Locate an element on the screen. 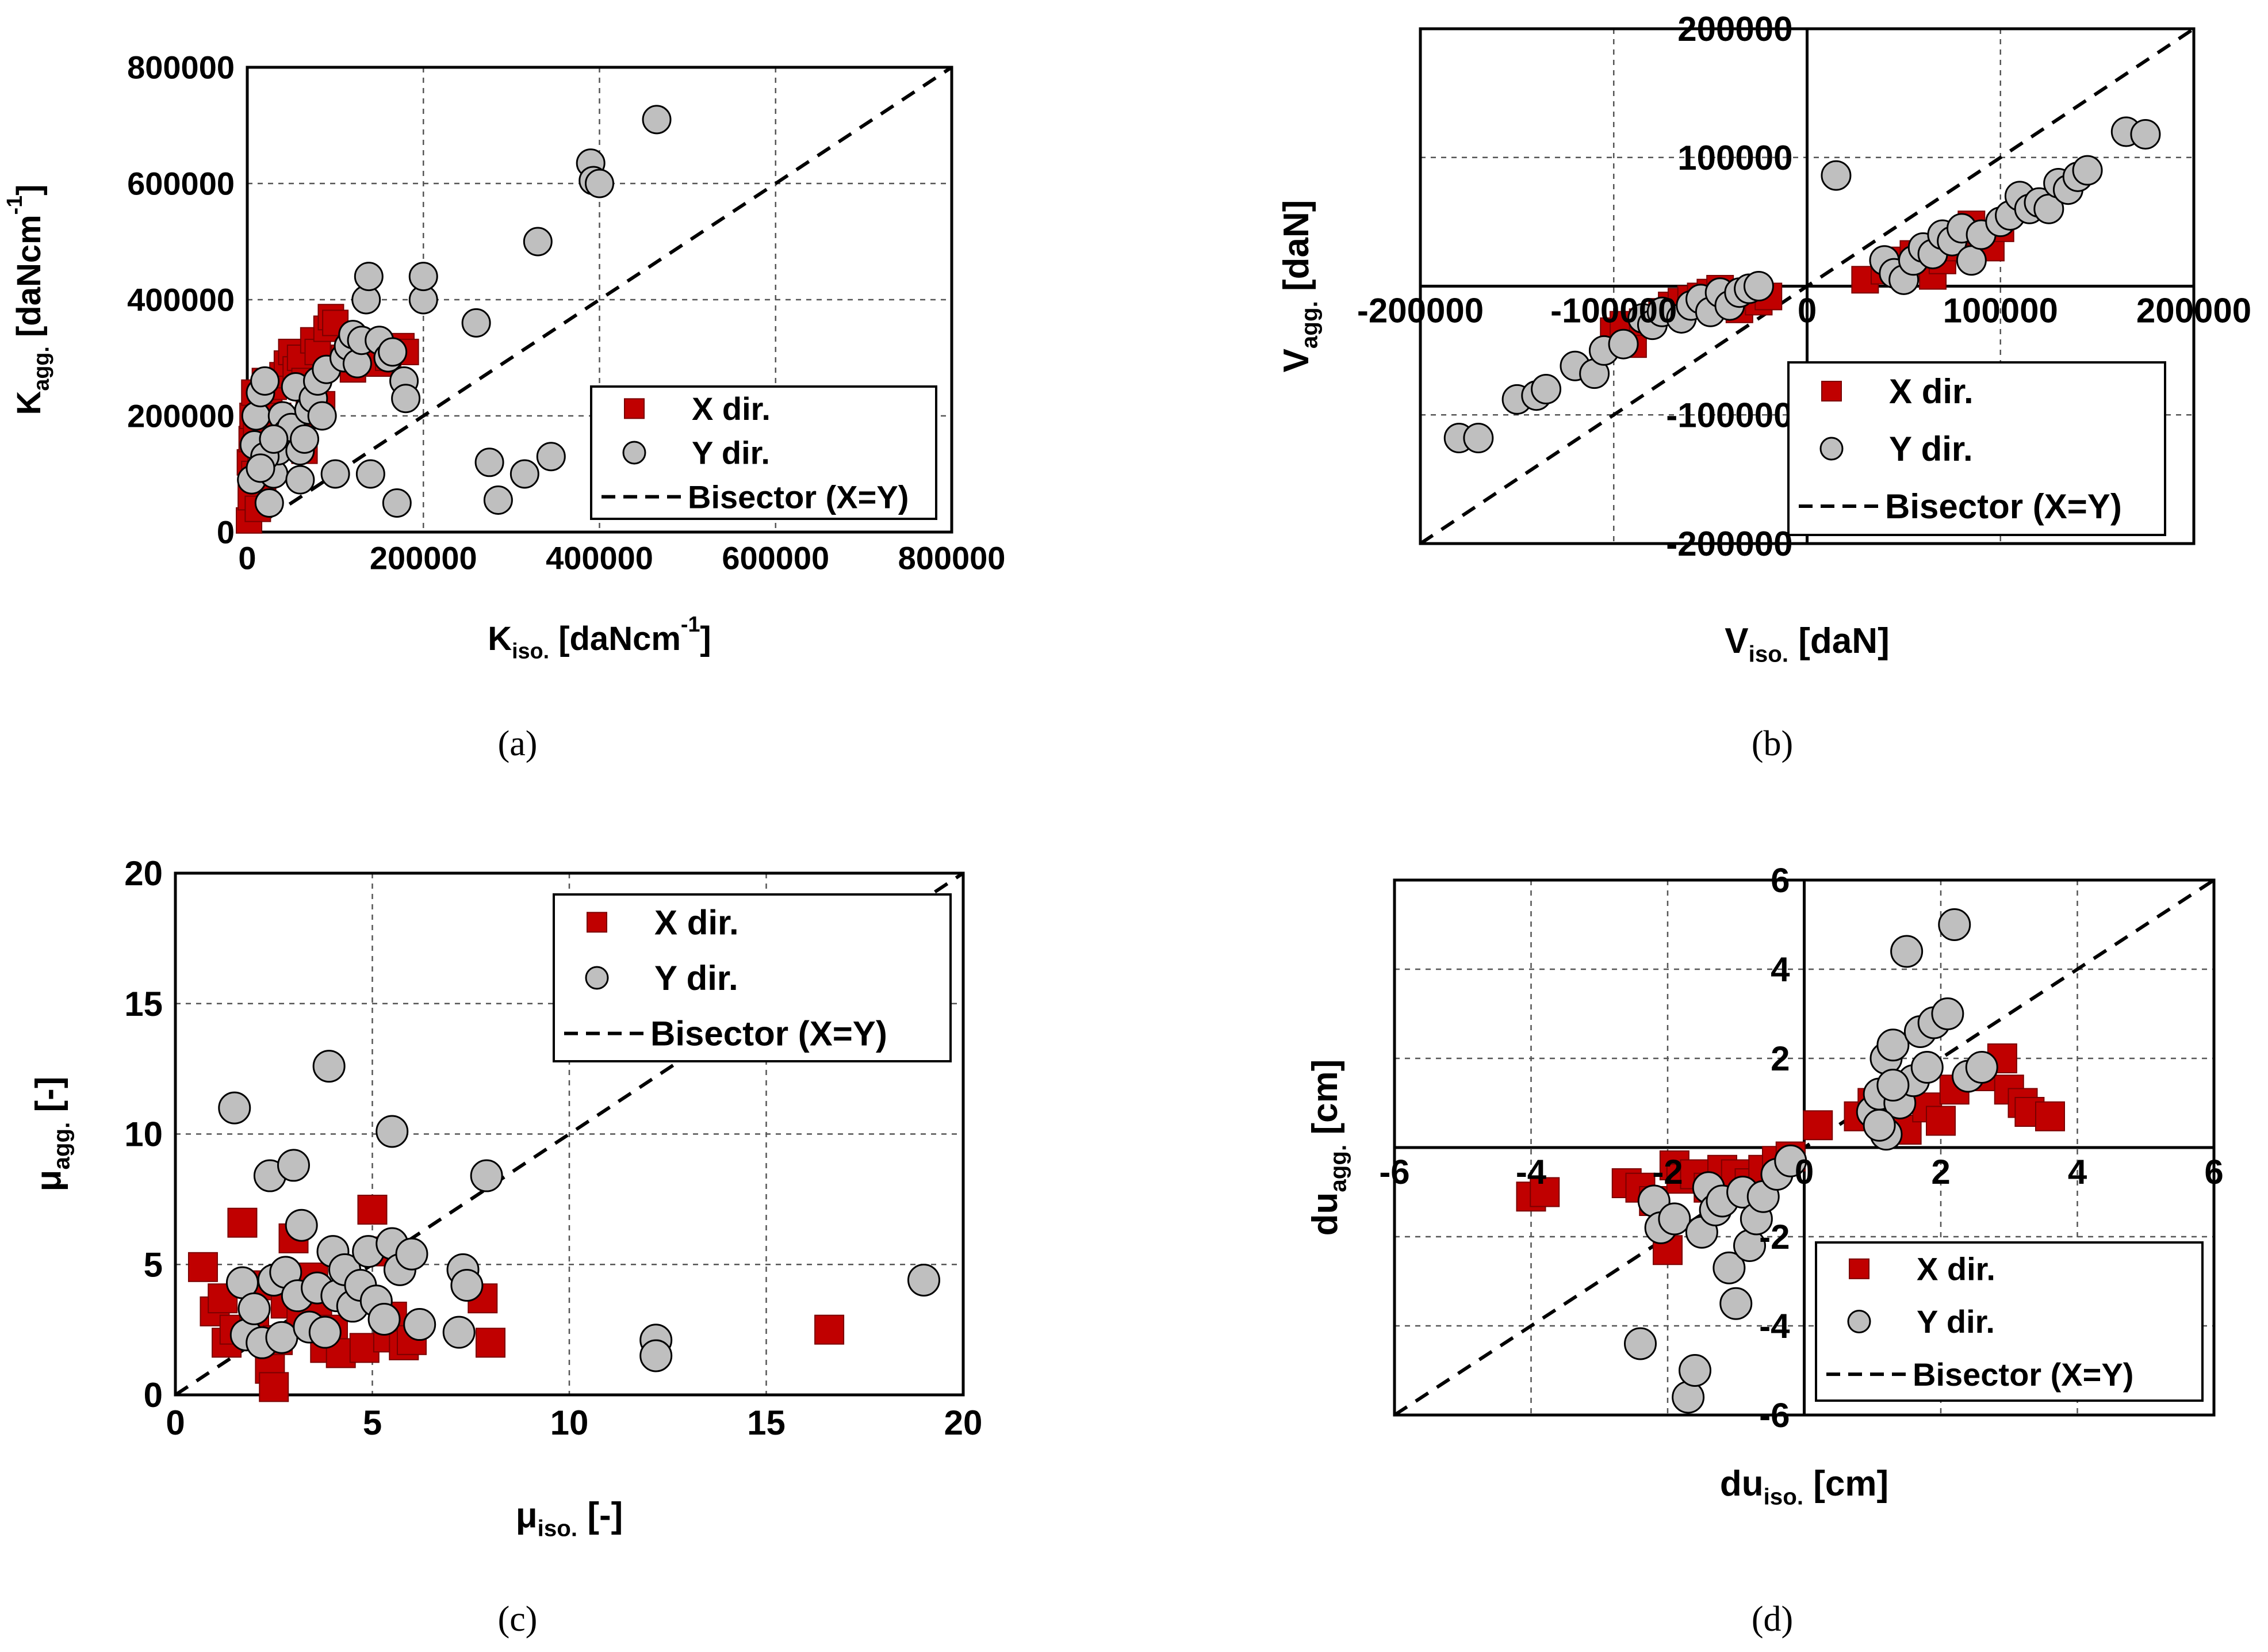 The width and height of the screenshot is (2268, 1652). charta-x-tick-label: 200000 is located at coordinates (423, 558).